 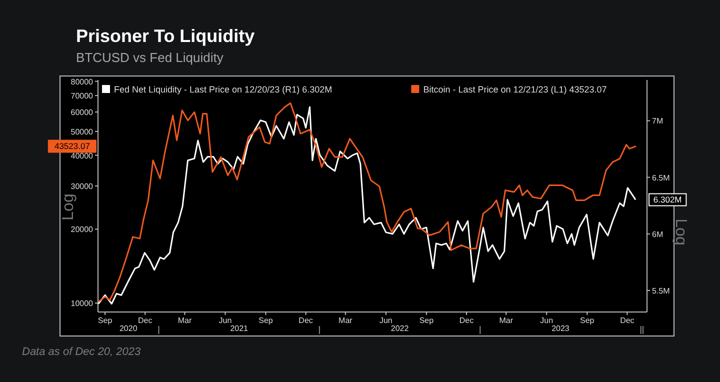 What do you see at coordinates (82, 352) in the screenshot?
I see `text: Data as of Dec 20, 2023` at bounding box center [82, 352].